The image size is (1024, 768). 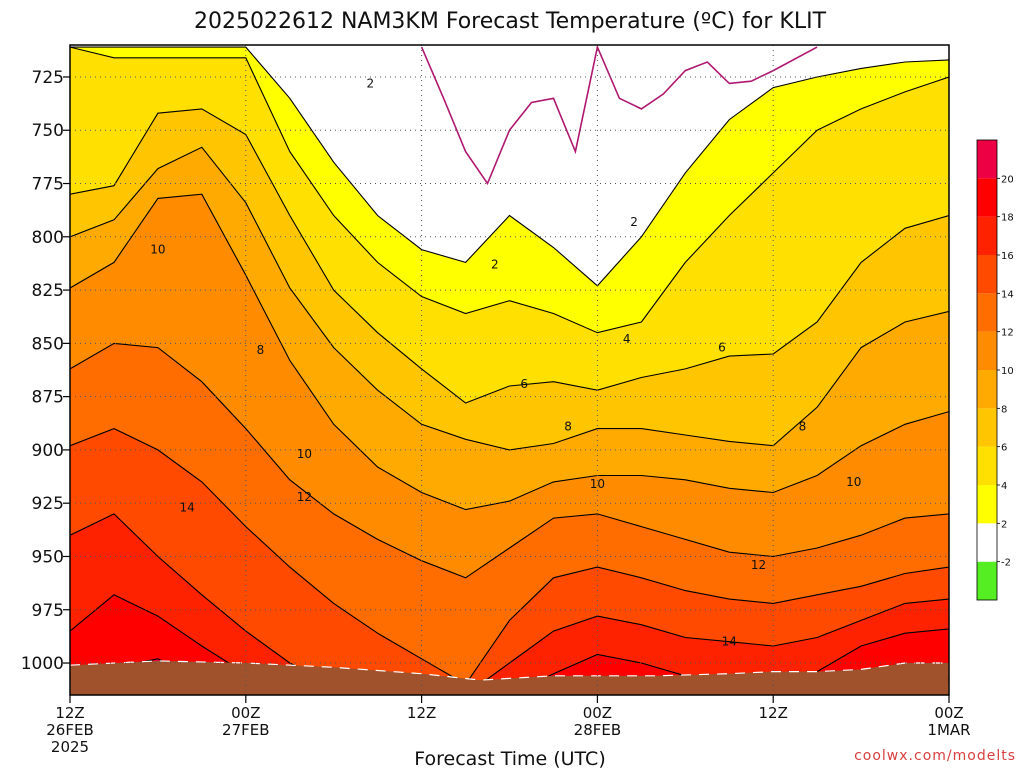 I want to click on terrain-layer, so click(x=509, y=677).